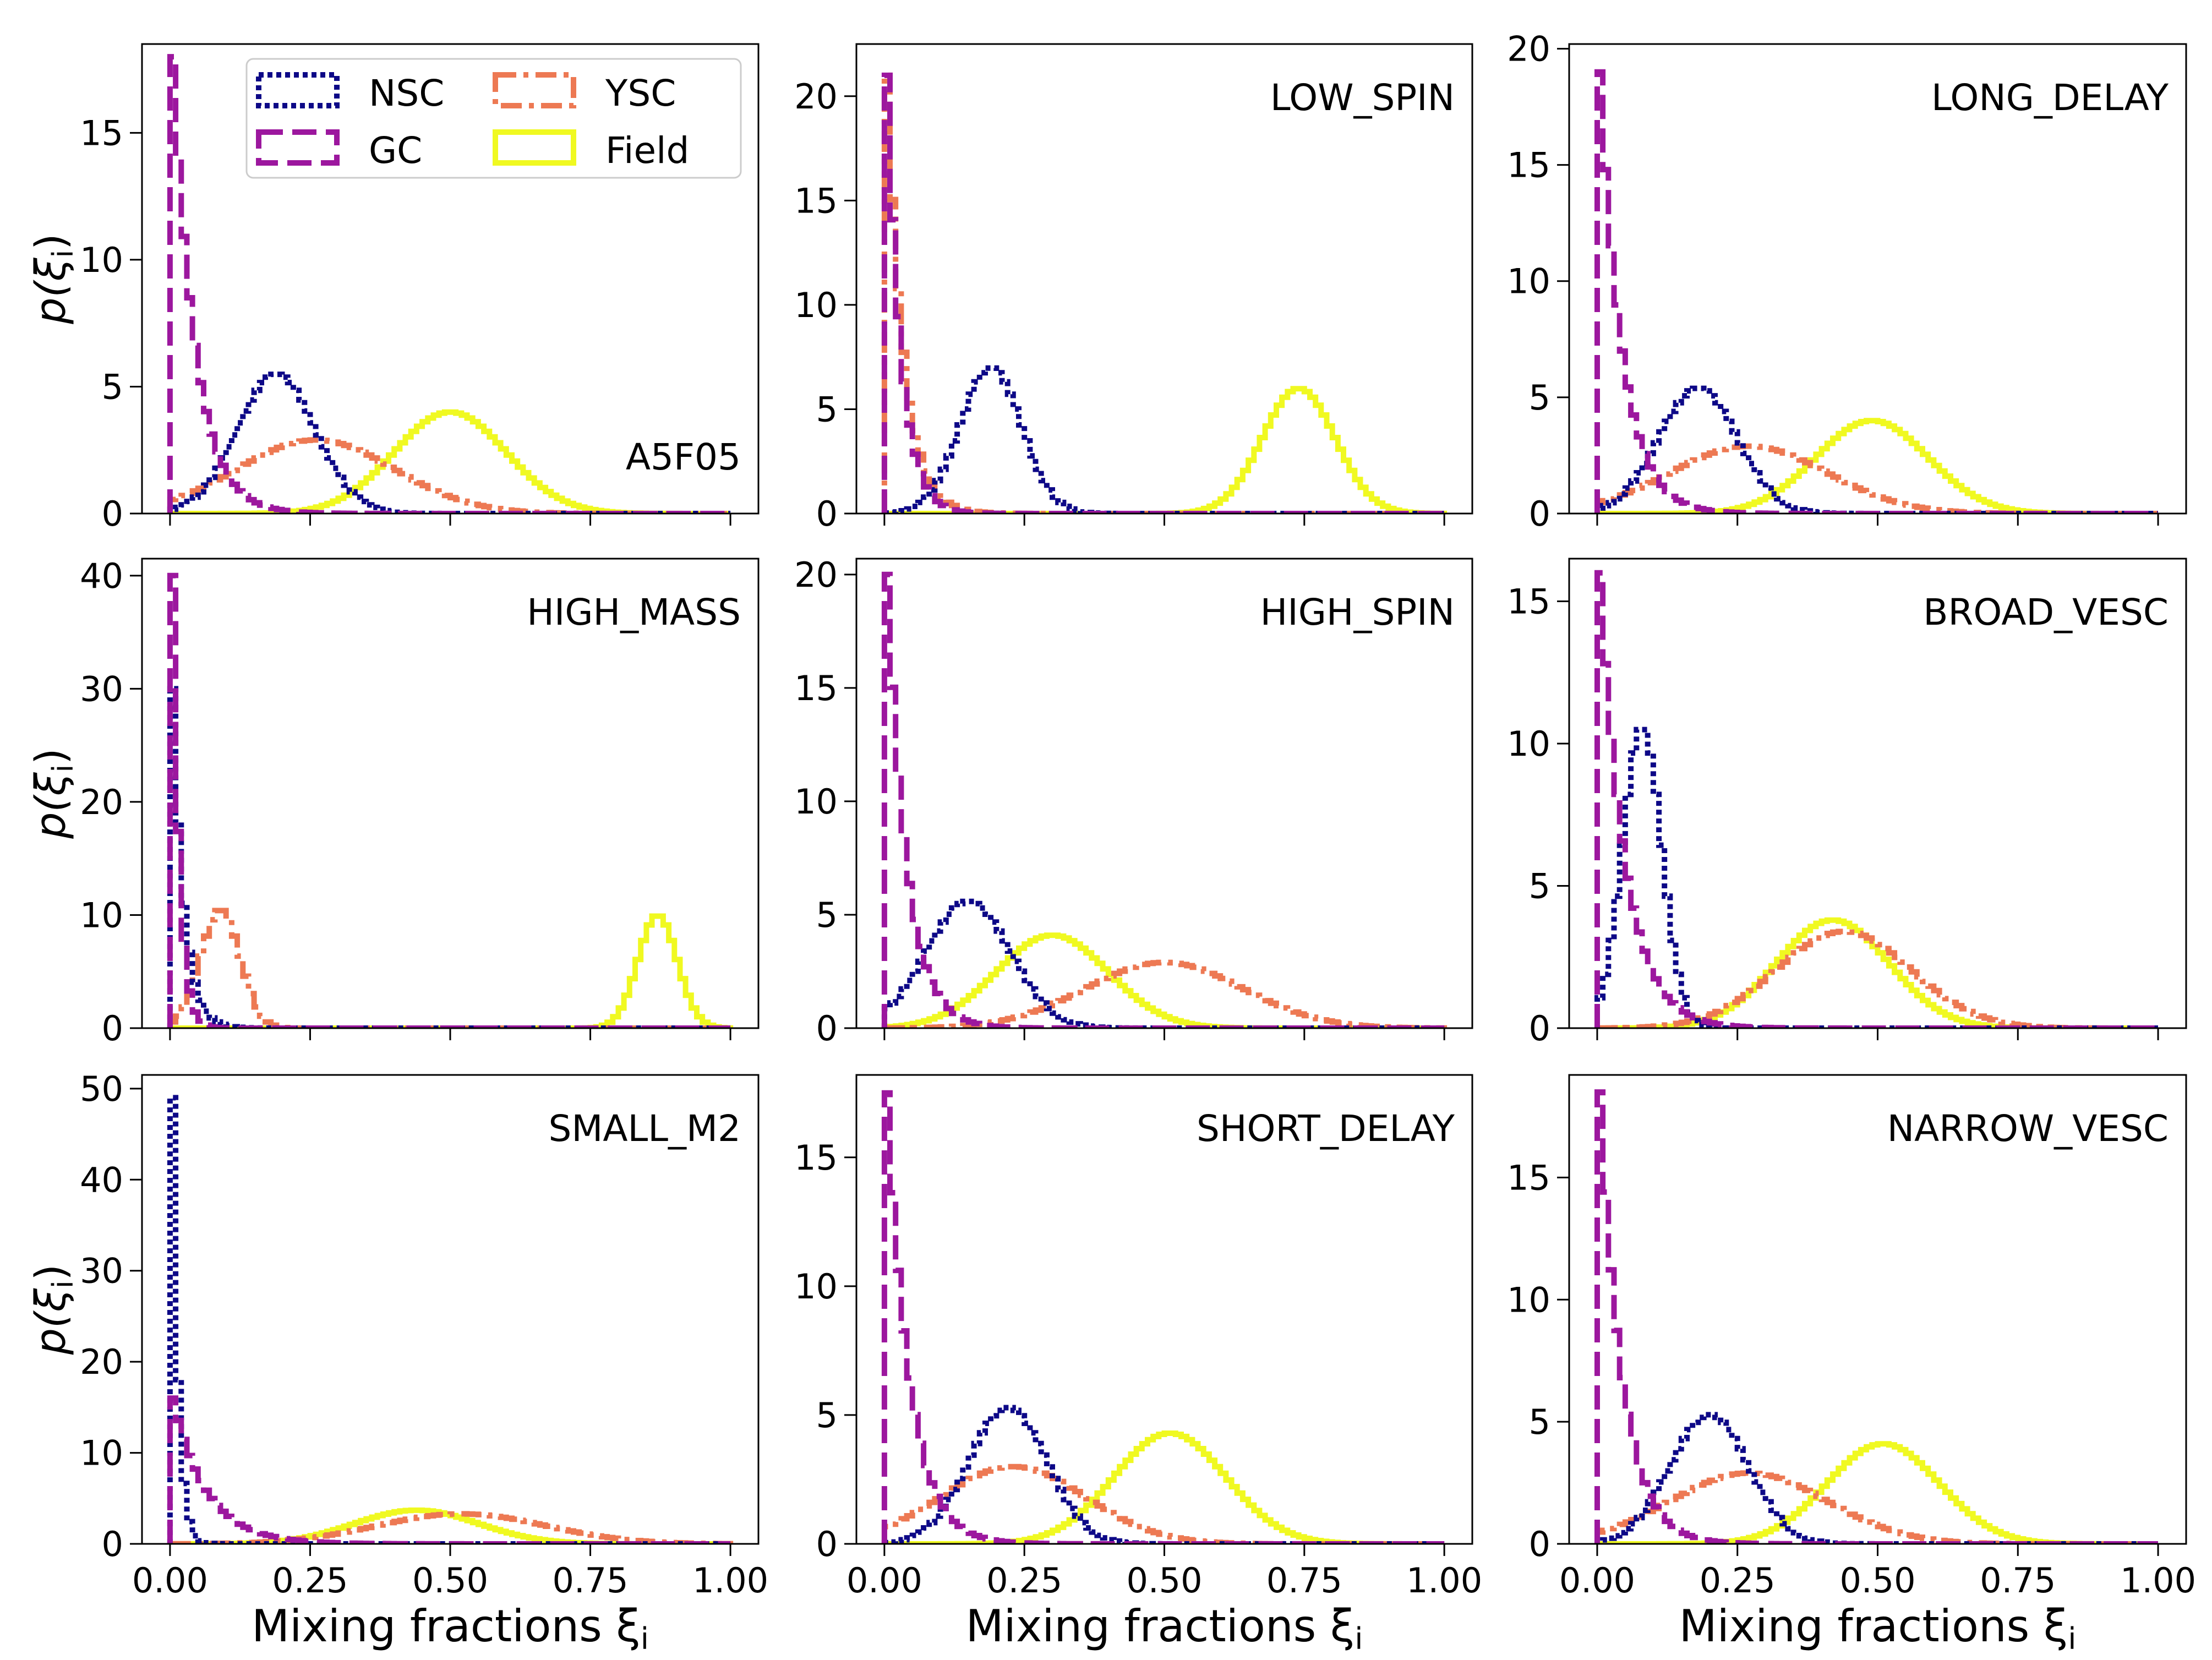 Image resolution: width=2212 pixels, height=1660 pixels. Describe the element at coordinates (102, 1089) in the screenshot. I see `y-tick-label: 50` at that location.